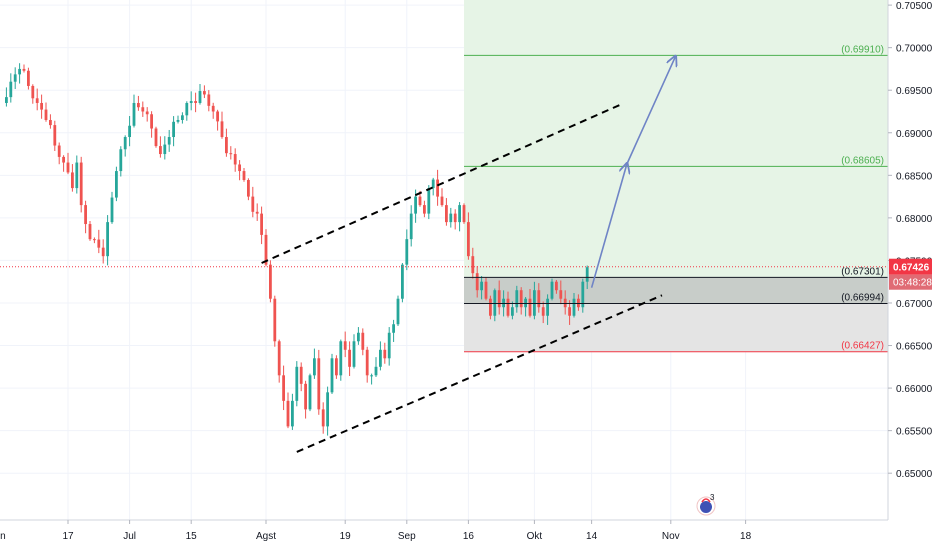 This screenshot has height=555, width=932. I want to click on price-tick-label: 0.70500, so click(914, 6).